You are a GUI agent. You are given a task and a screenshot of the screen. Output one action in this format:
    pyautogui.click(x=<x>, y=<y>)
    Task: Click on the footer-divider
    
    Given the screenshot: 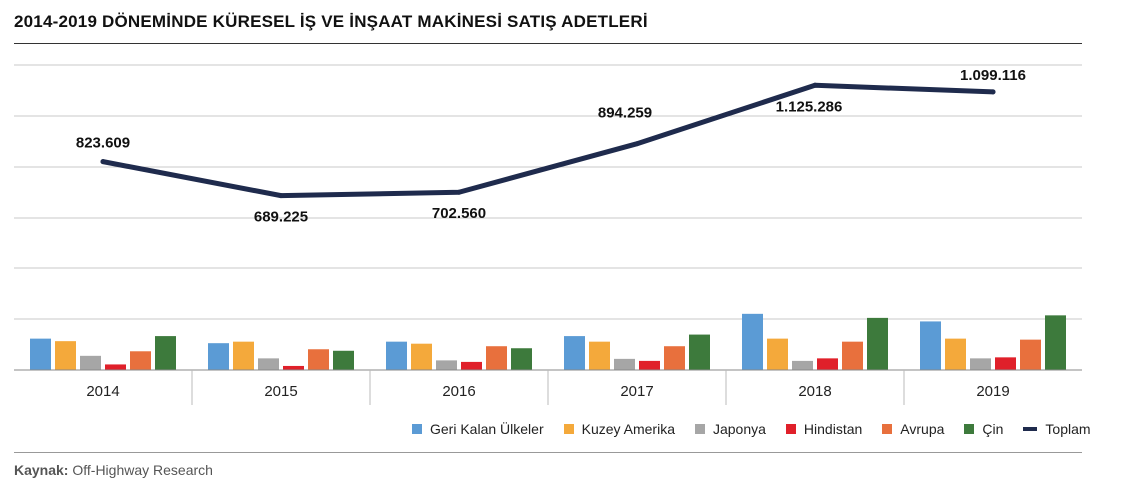 What is the action you would take?
    pyautogui.click(x=548, y=452)
    